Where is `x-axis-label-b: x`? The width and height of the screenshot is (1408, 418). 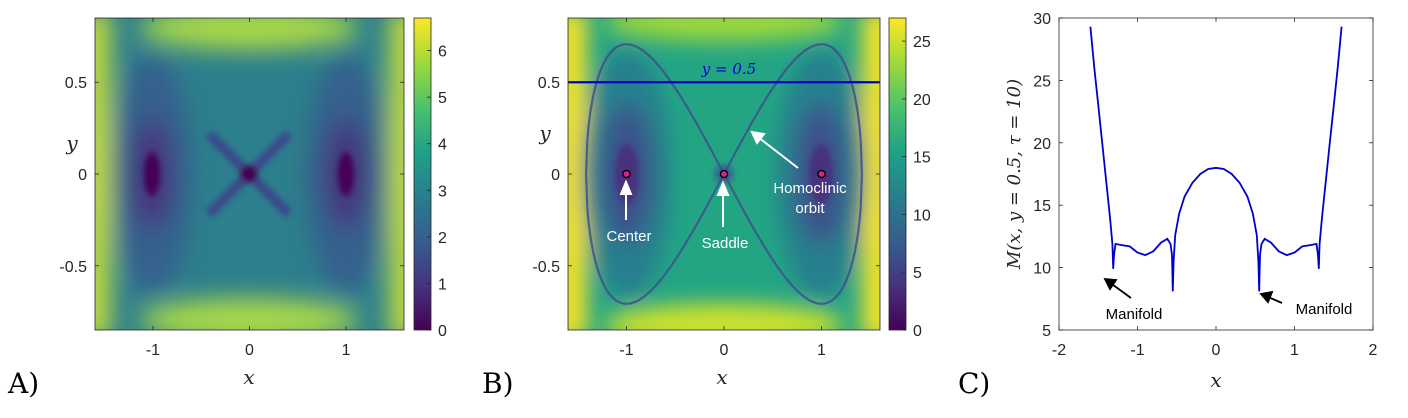
x-axis-label-b: x is located at coordinates (721, 377).